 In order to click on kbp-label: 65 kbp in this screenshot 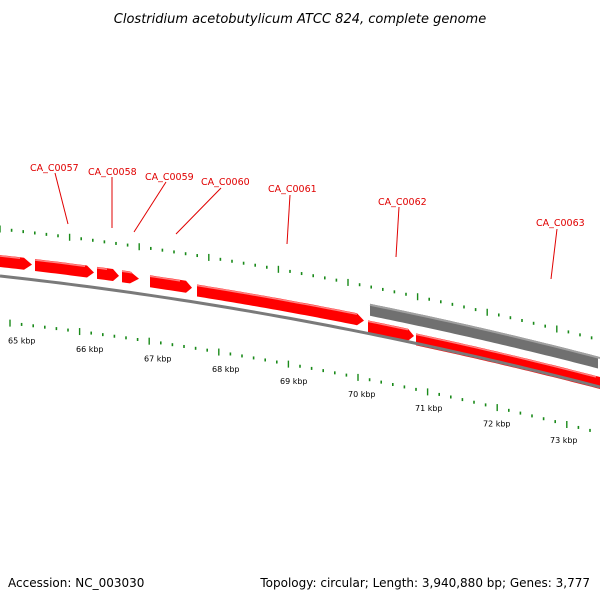, I will do `click(22, 341)`.